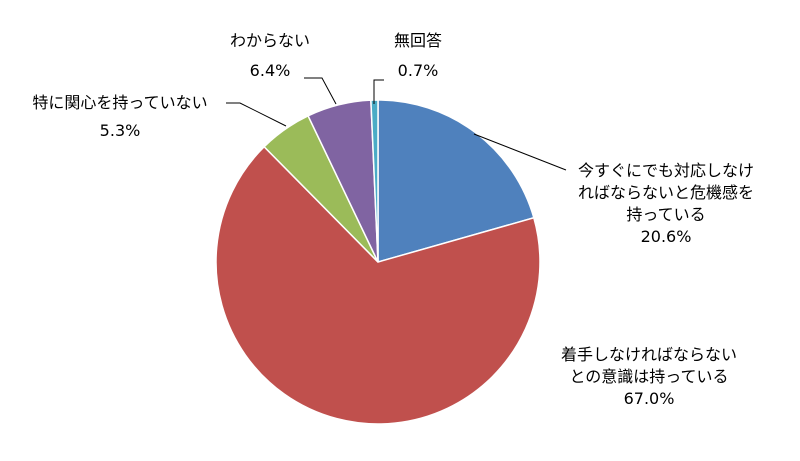 The image size is (800, 461). Describe the element at coordinates (320, 91) in the screenshot. I see `leader-line-dont-know` at that location.